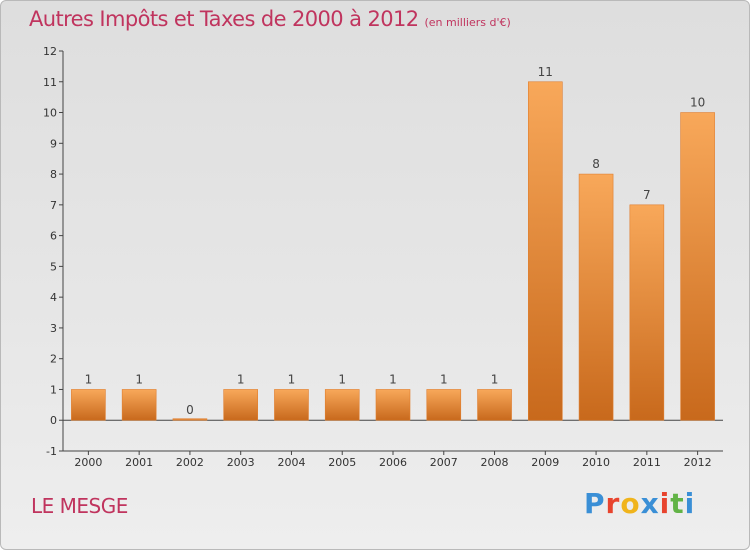 The image size is (750, 550). What do you see at coordinates (342, 405) in the screenshot?
I see `bar-2005` at bounding box center [342, 405].